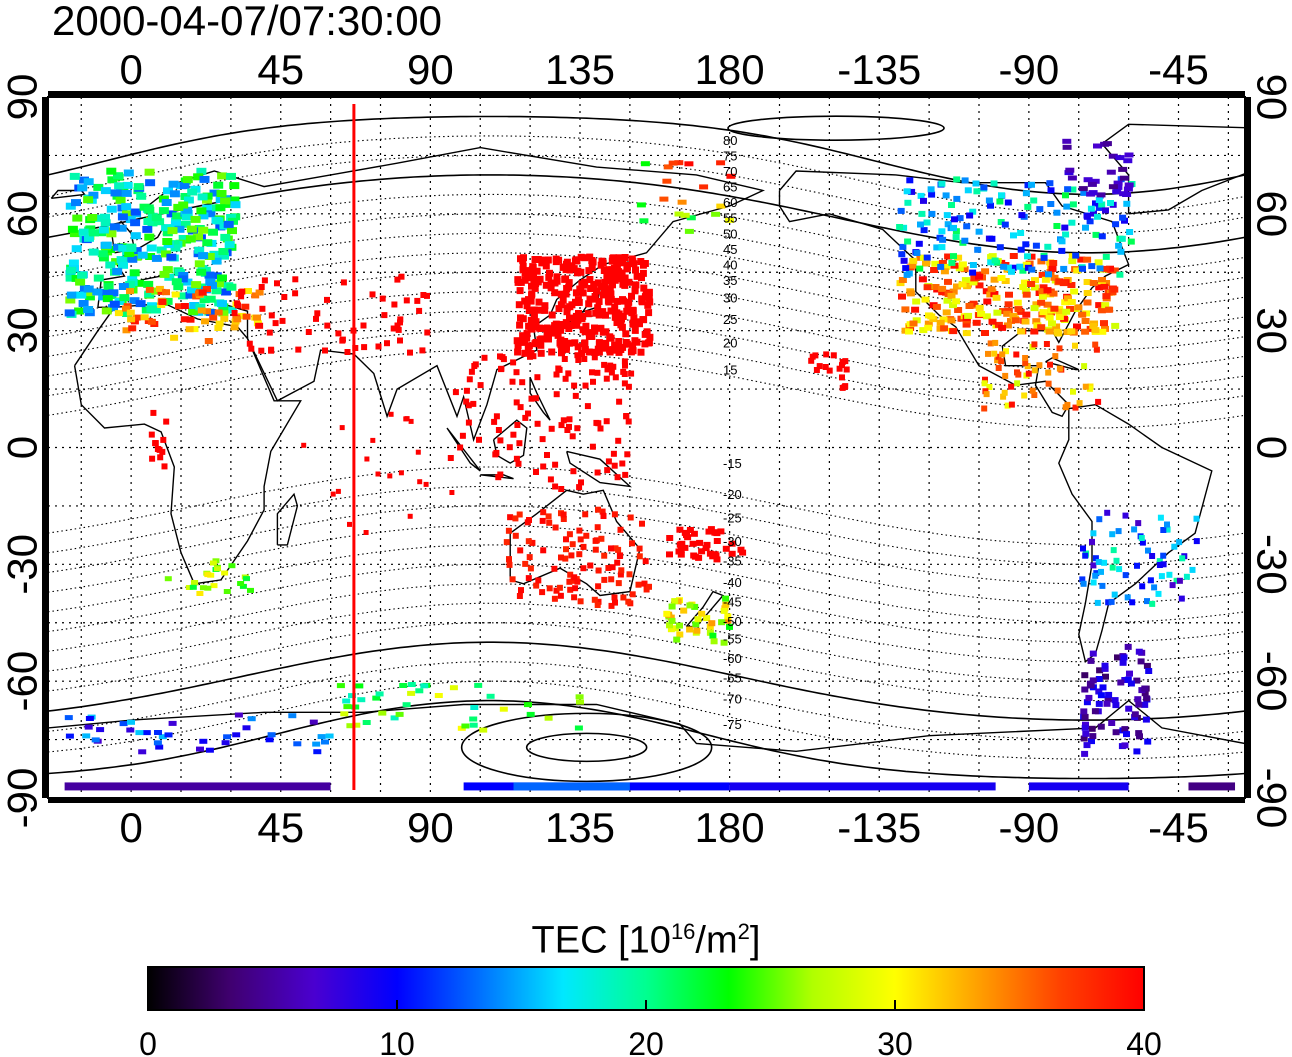 The image size is (1292, 1057). I want to click on colorbar-tick-label: 20, so click(646, 1041).